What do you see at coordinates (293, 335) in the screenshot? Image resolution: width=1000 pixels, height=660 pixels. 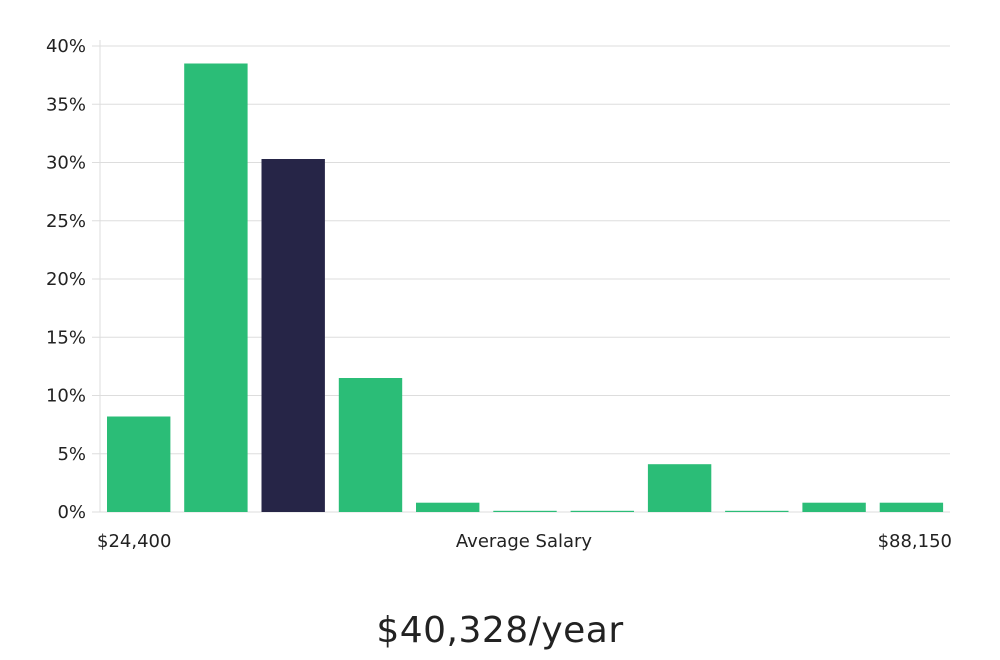 I see `bar-highlighted` at bounding box center [293, 335].